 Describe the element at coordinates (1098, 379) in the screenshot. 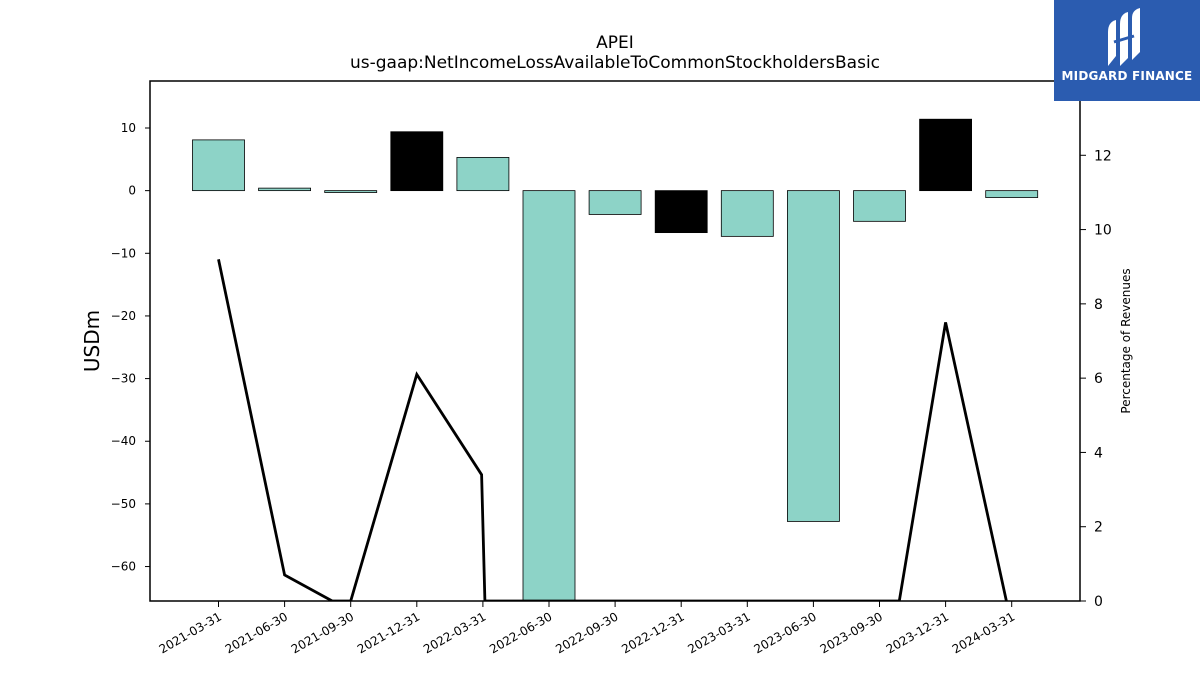

I see `y2-tick-label: 6` at that location.